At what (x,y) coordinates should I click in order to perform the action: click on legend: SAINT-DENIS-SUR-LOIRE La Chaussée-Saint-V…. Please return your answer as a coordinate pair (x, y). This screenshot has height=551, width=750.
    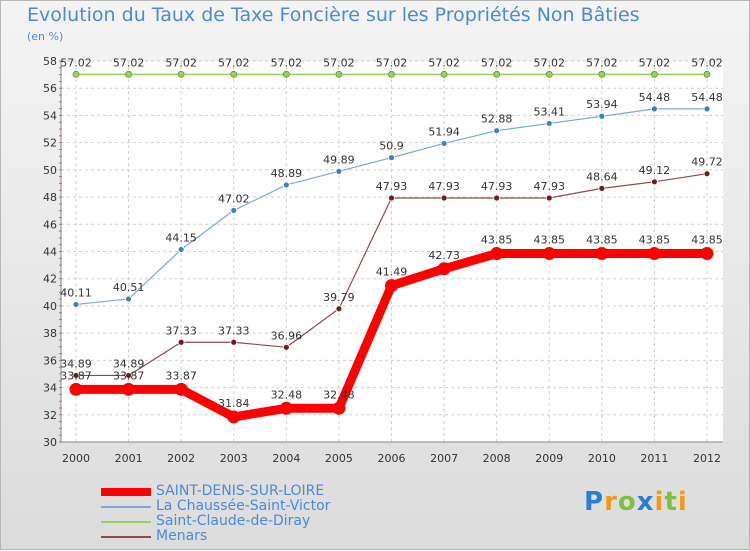
    Looking at the image, I should click on (266, 514).